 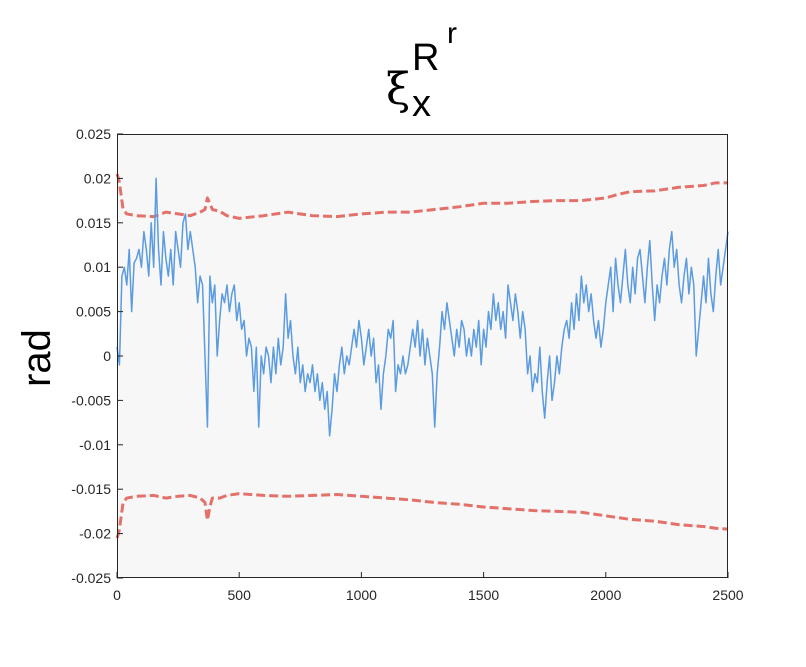 What do you see at coordinates (240, 595) in the screenshot?
I see `x-tick-label: 500` at bounding box center [240, 595].